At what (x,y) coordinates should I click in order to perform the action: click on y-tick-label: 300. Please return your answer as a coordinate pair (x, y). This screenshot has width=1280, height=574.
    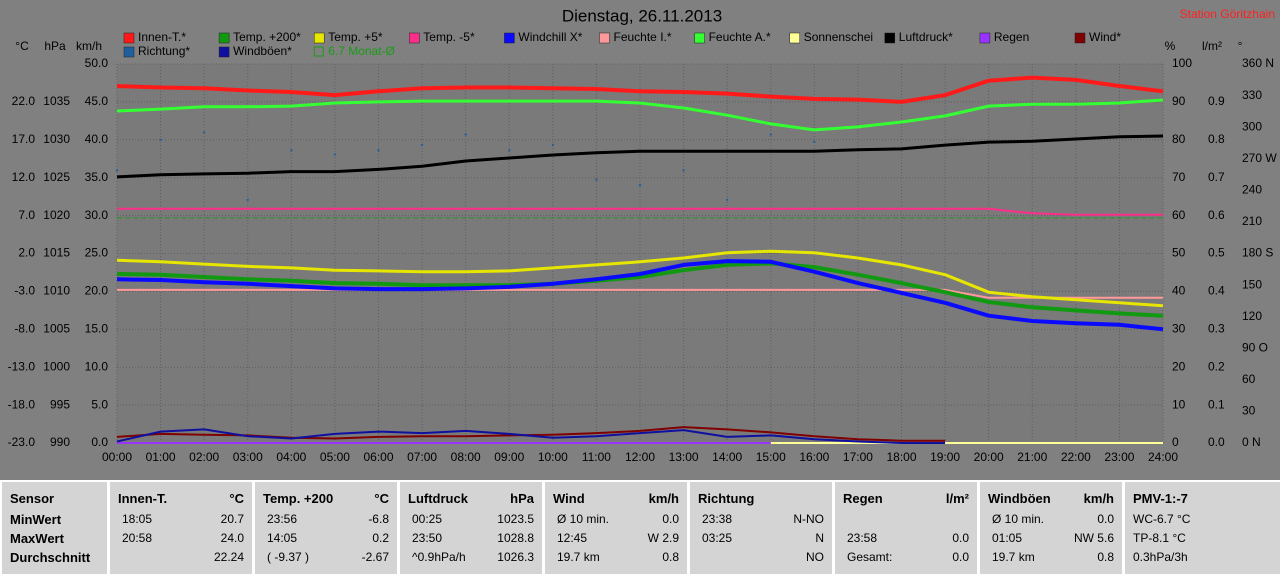
    Looking at the image, I should click on (1252, 126).